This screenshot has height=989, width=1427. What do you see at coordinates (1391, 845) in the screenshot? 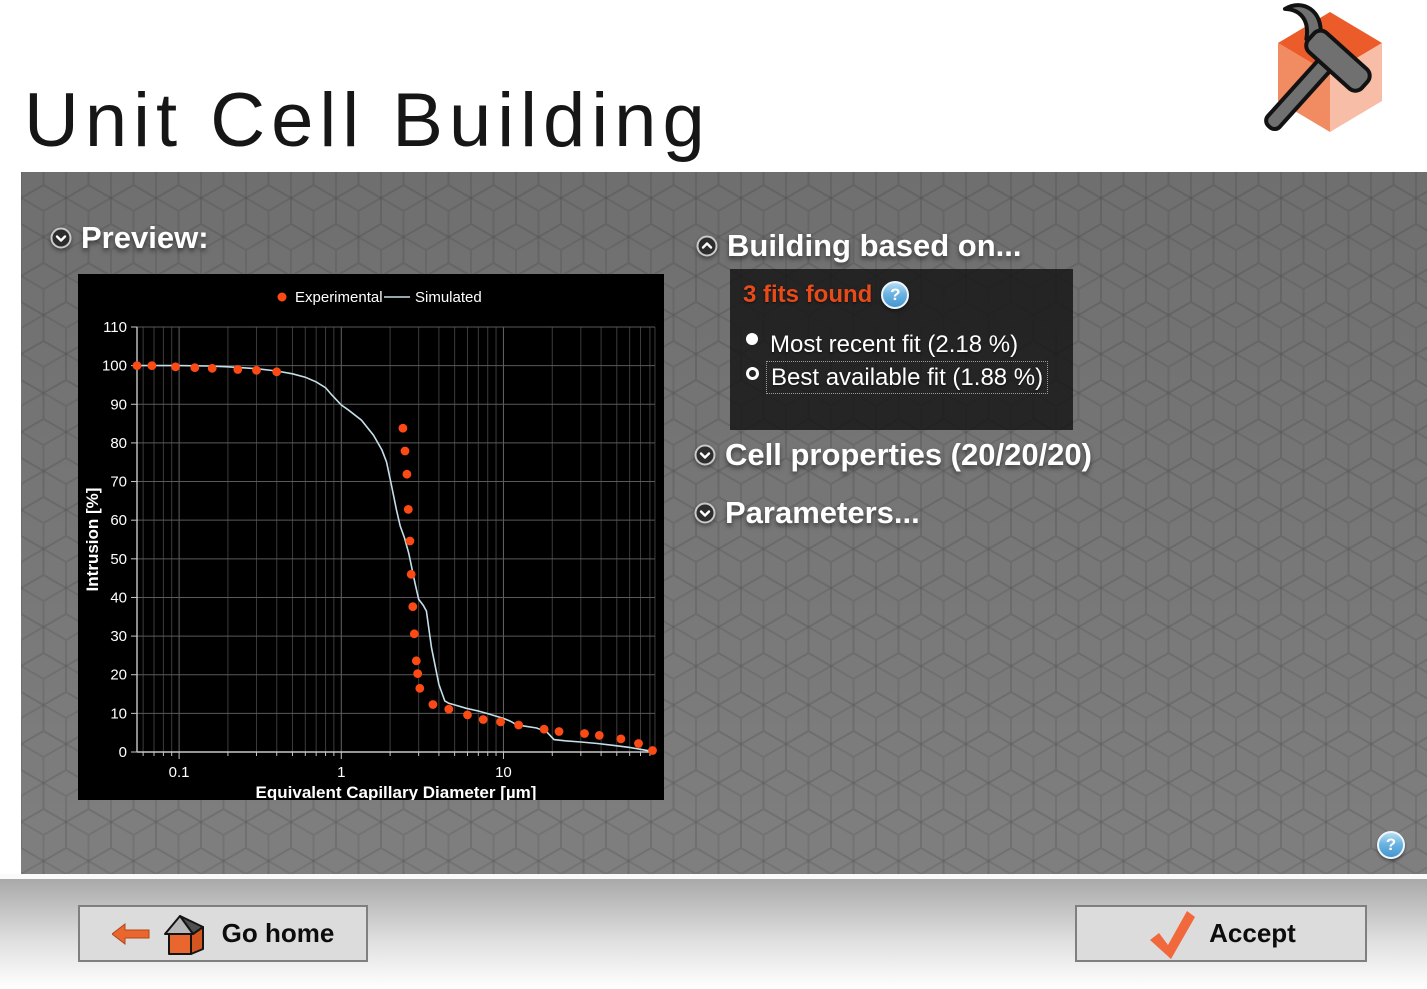
I see `panel-help-icon: ?` at bounding box center [1391, 845].